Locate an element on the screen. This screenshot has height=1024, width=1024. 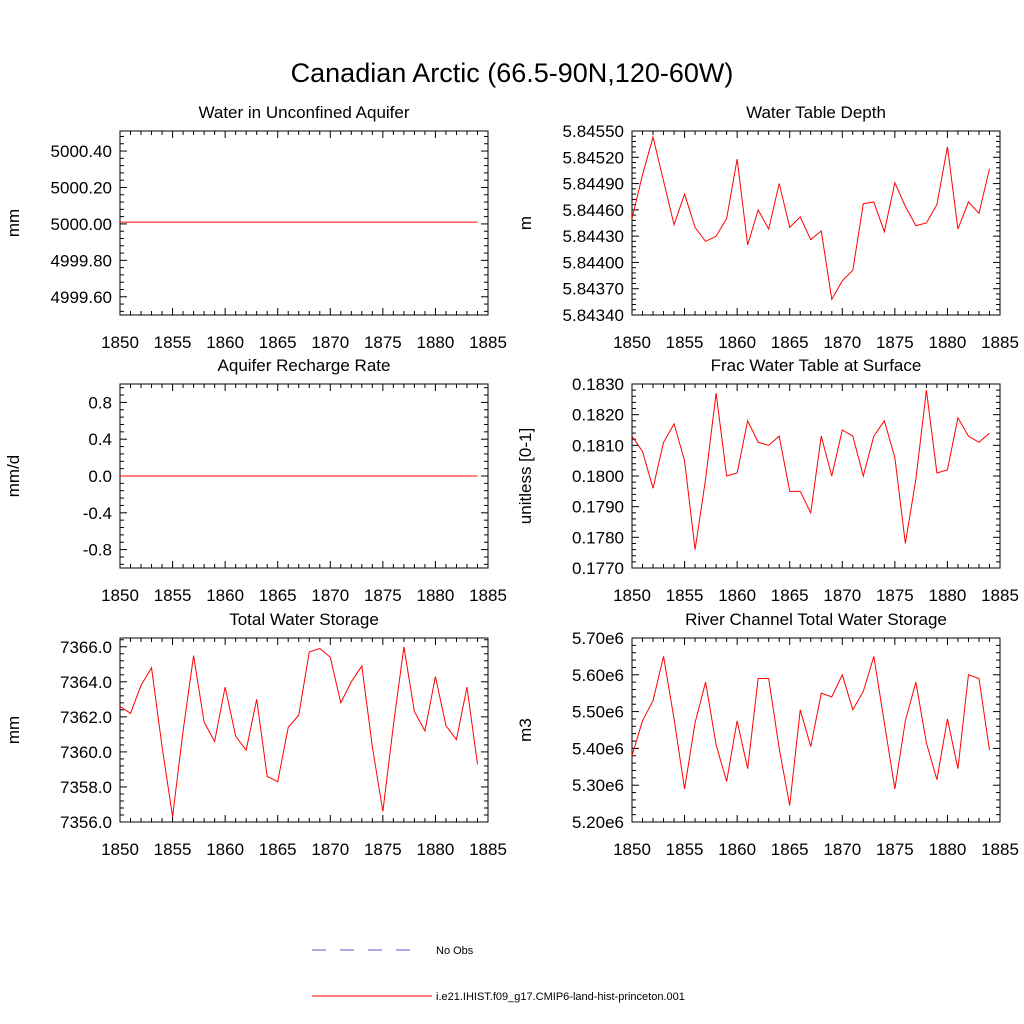
y-tick-label: 5.30e6 is located at coordinates (598, 785).